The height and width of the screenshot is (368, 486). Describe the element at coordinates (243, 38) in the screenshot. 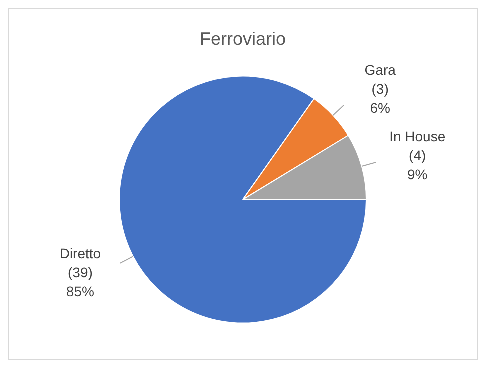

I see `chart-title: Ferroviario` at that location.